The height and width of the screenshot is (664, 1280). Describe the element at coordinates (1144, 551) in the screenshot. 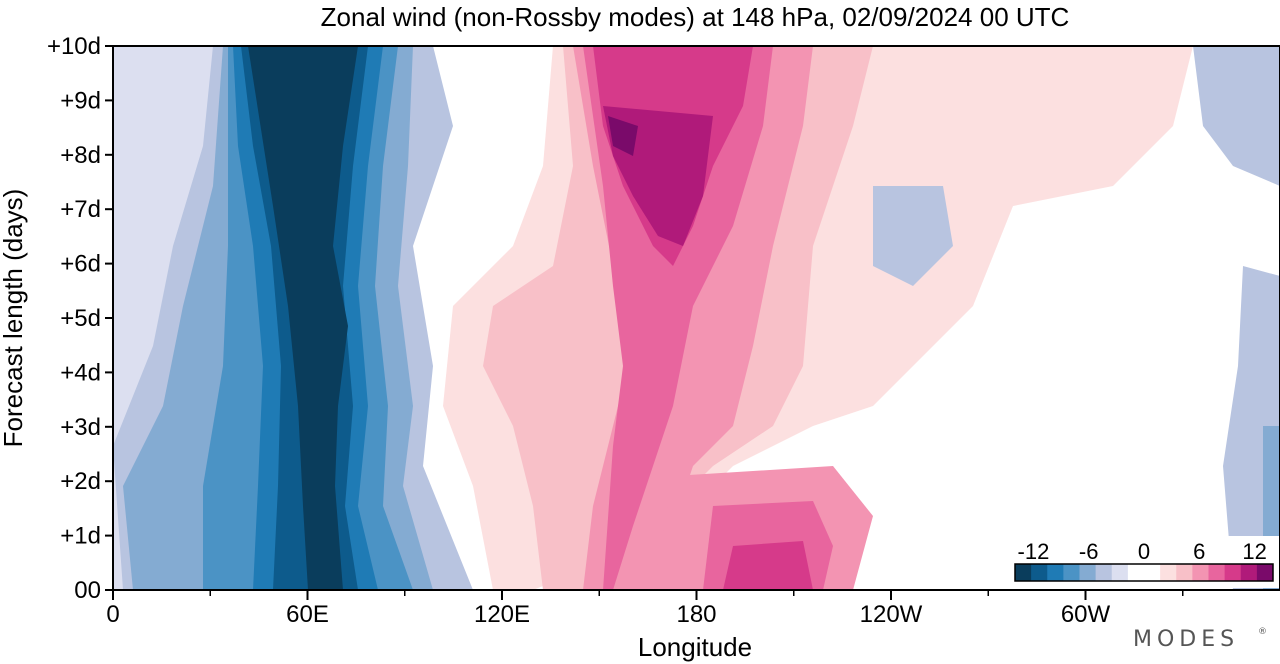

I see `colorbar-label: 0` at that location.